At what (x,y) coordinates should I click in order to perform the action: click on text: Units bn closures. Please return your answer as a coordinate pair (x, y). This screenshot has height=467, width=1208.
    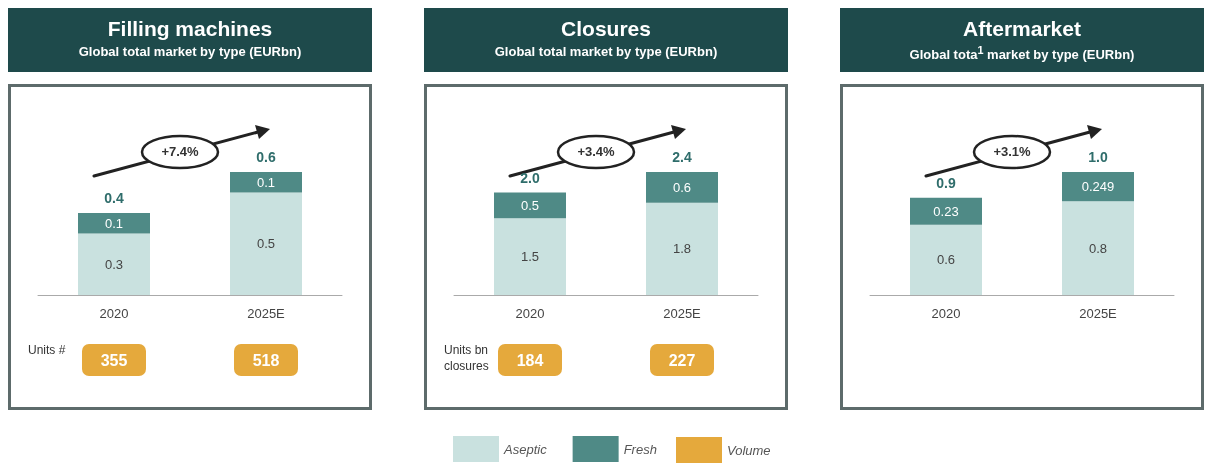
    Looking at the image, I should click on (467, 358).